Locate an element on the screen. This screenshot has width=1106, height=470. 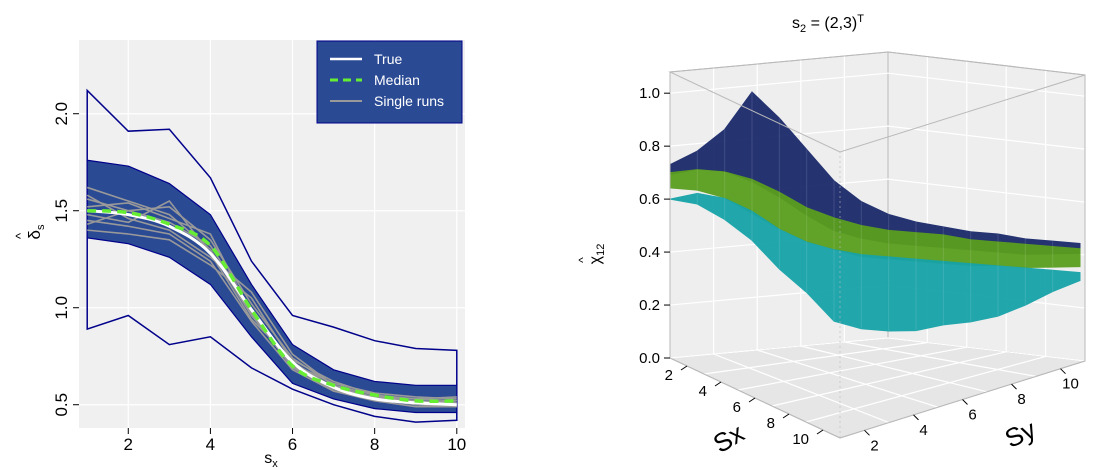
sx-ticks: 2 4 6 8 10 is located at coordinates (744, 406).